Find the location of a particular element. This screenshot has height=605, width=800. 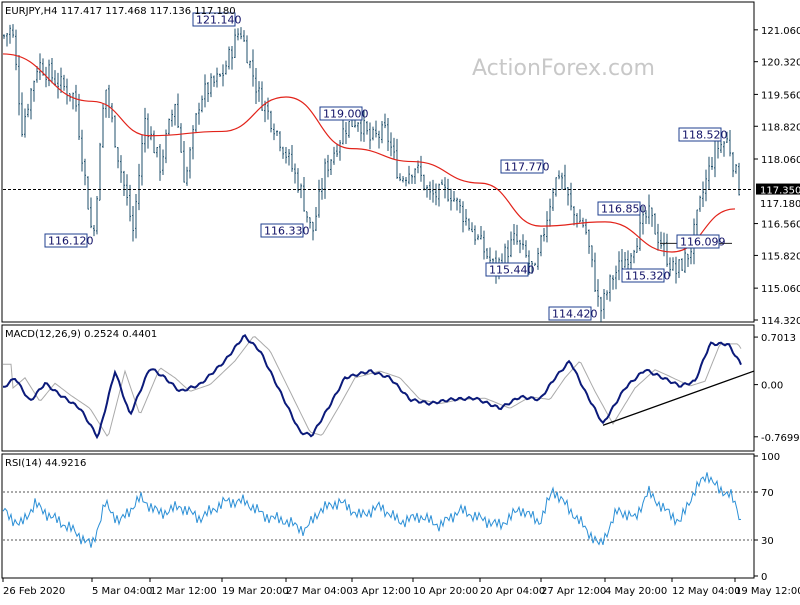

time-axis-label: 19 May 12:00 is located at coordinates (767, 591).